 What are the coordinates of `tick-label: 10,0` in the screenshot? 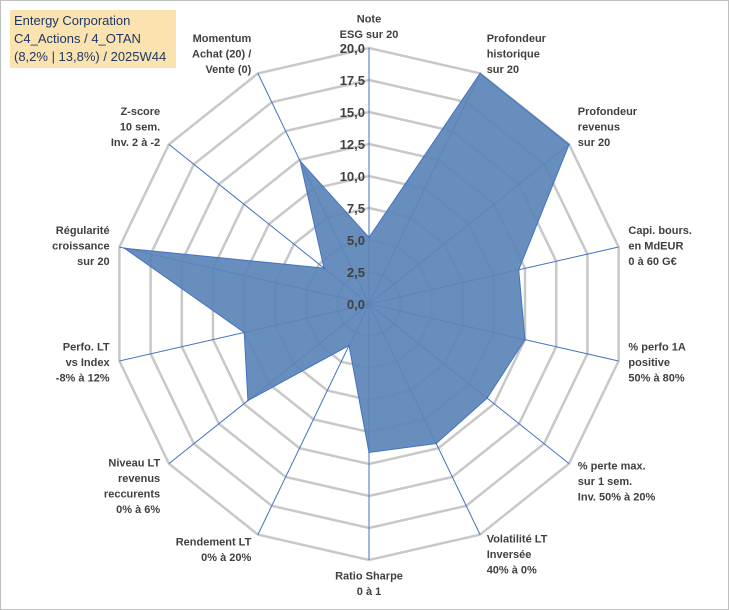 It's located at (352, 176).